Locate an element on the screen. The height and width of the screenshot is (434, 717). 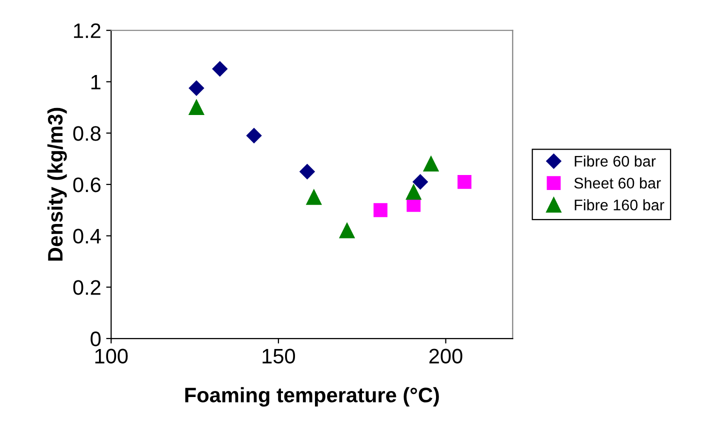
x-tick-label: 200 is located at coordinates (445, 356).